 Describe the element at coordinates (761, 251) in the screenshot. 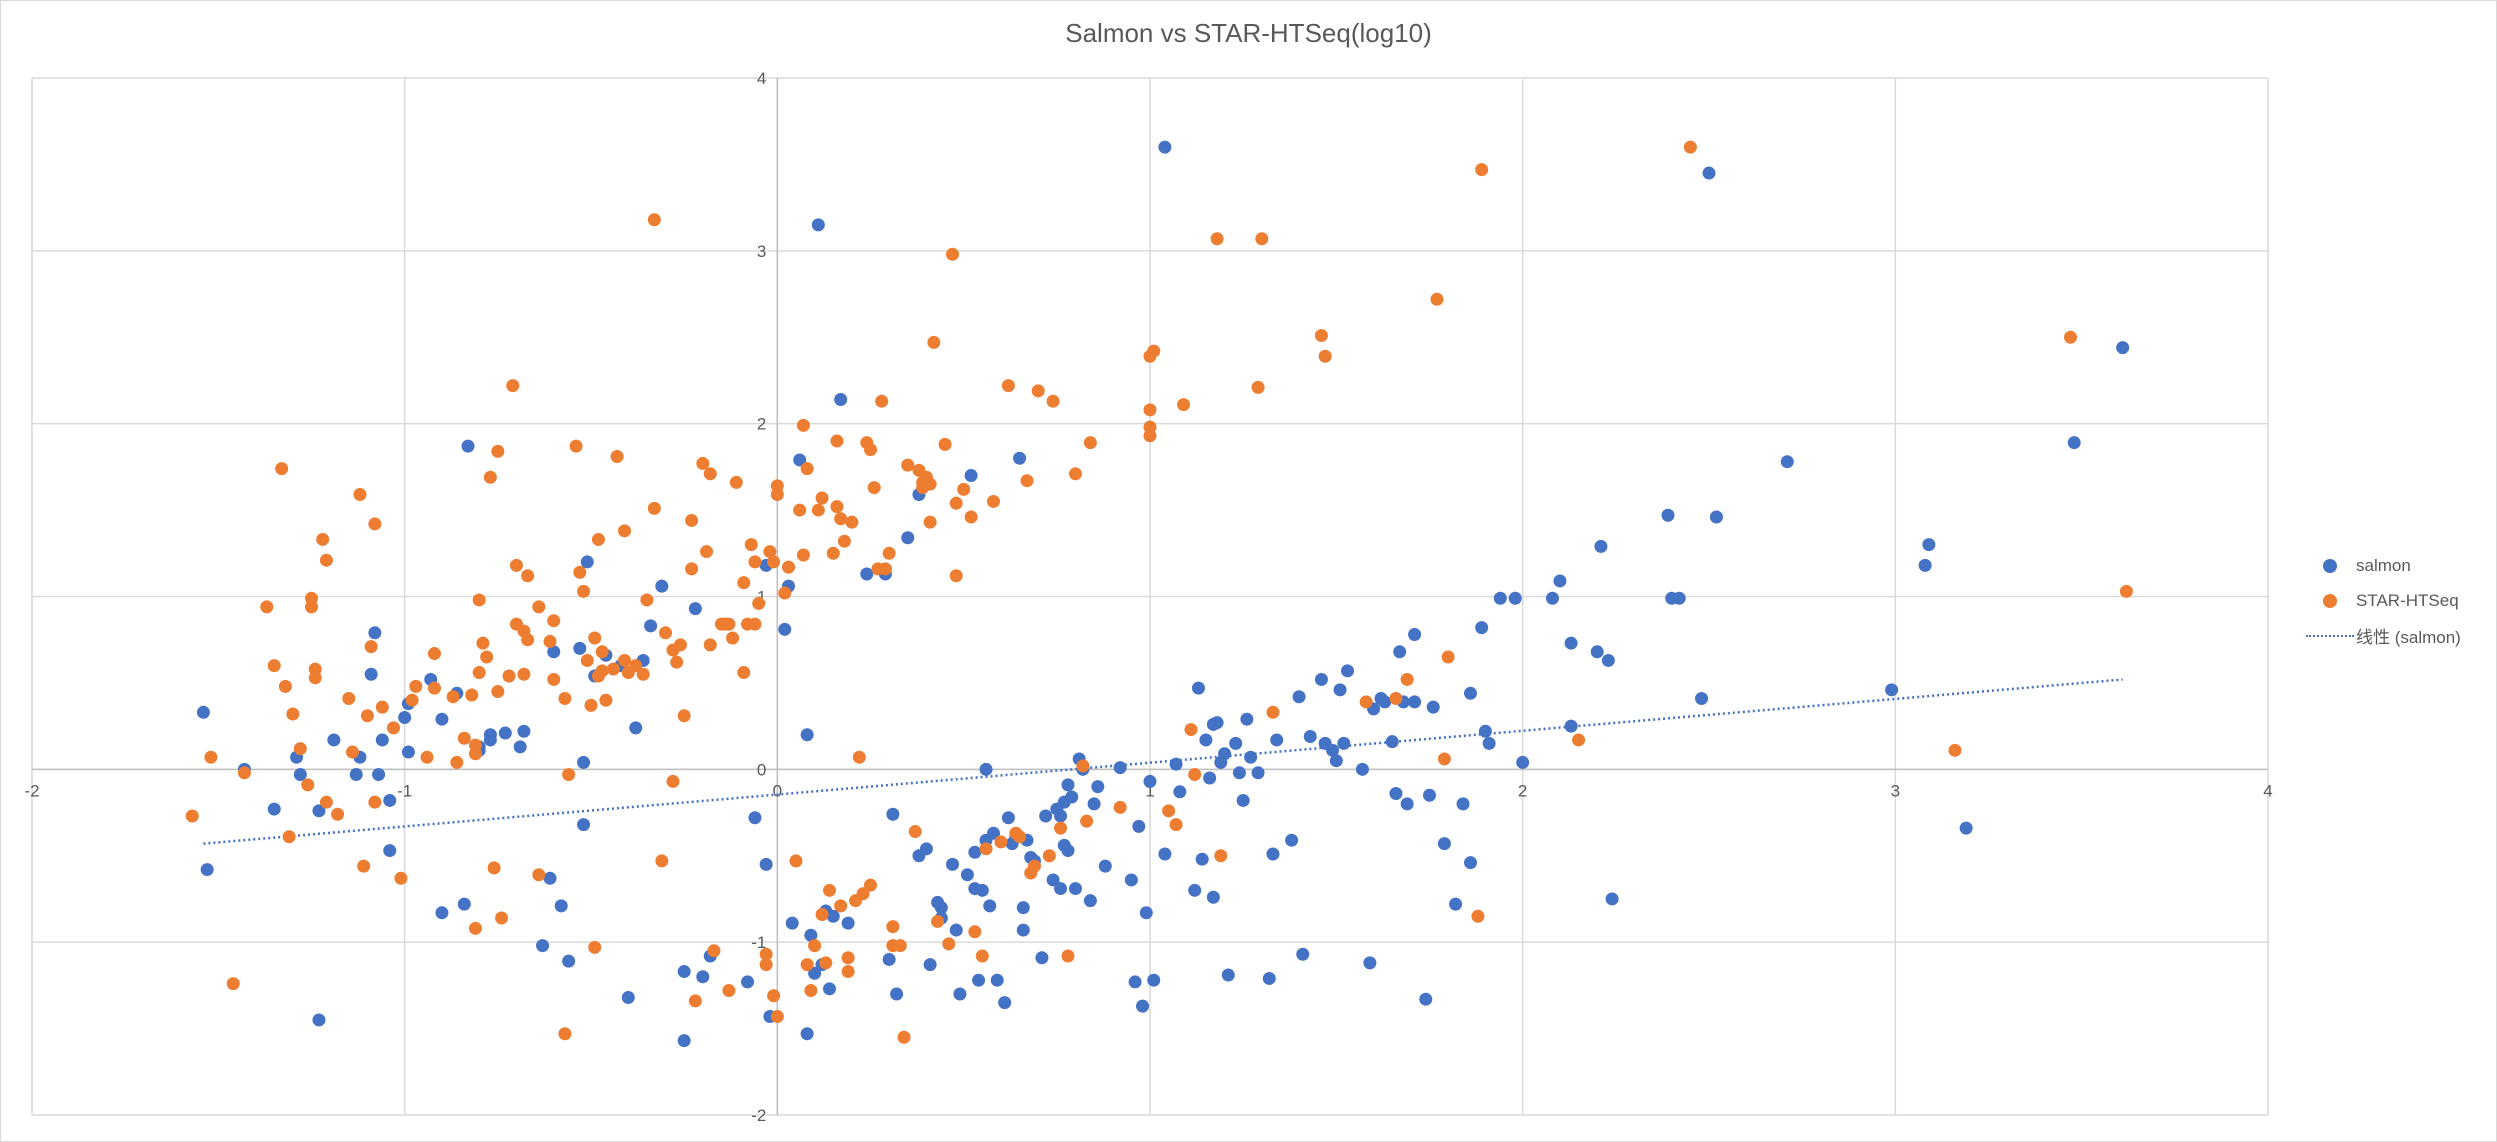

I see `y-tick-label: 3` at that location.